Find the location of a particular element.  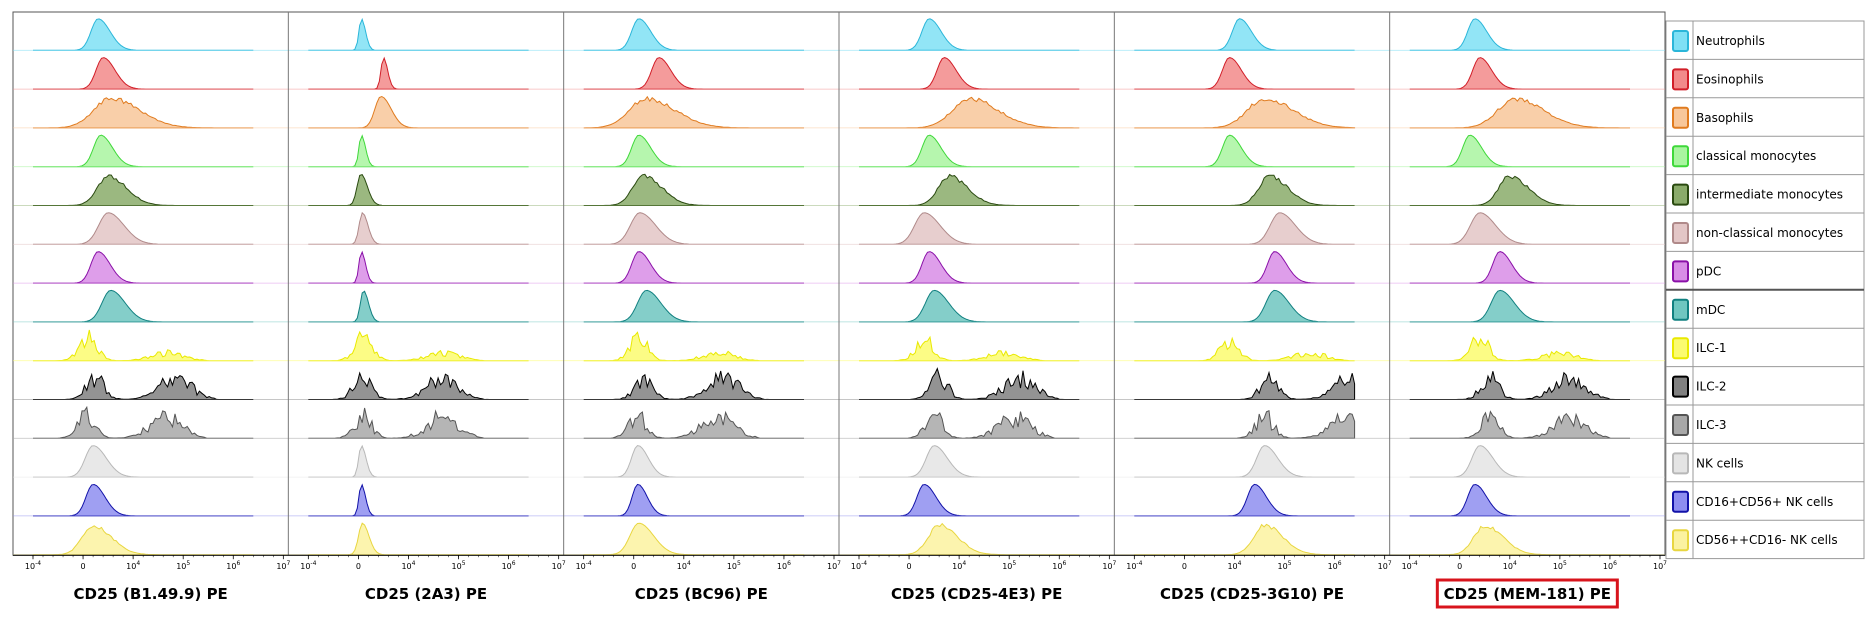

legend-label: CD56++CD16- NK cells is located at coordinates (1767, 540).